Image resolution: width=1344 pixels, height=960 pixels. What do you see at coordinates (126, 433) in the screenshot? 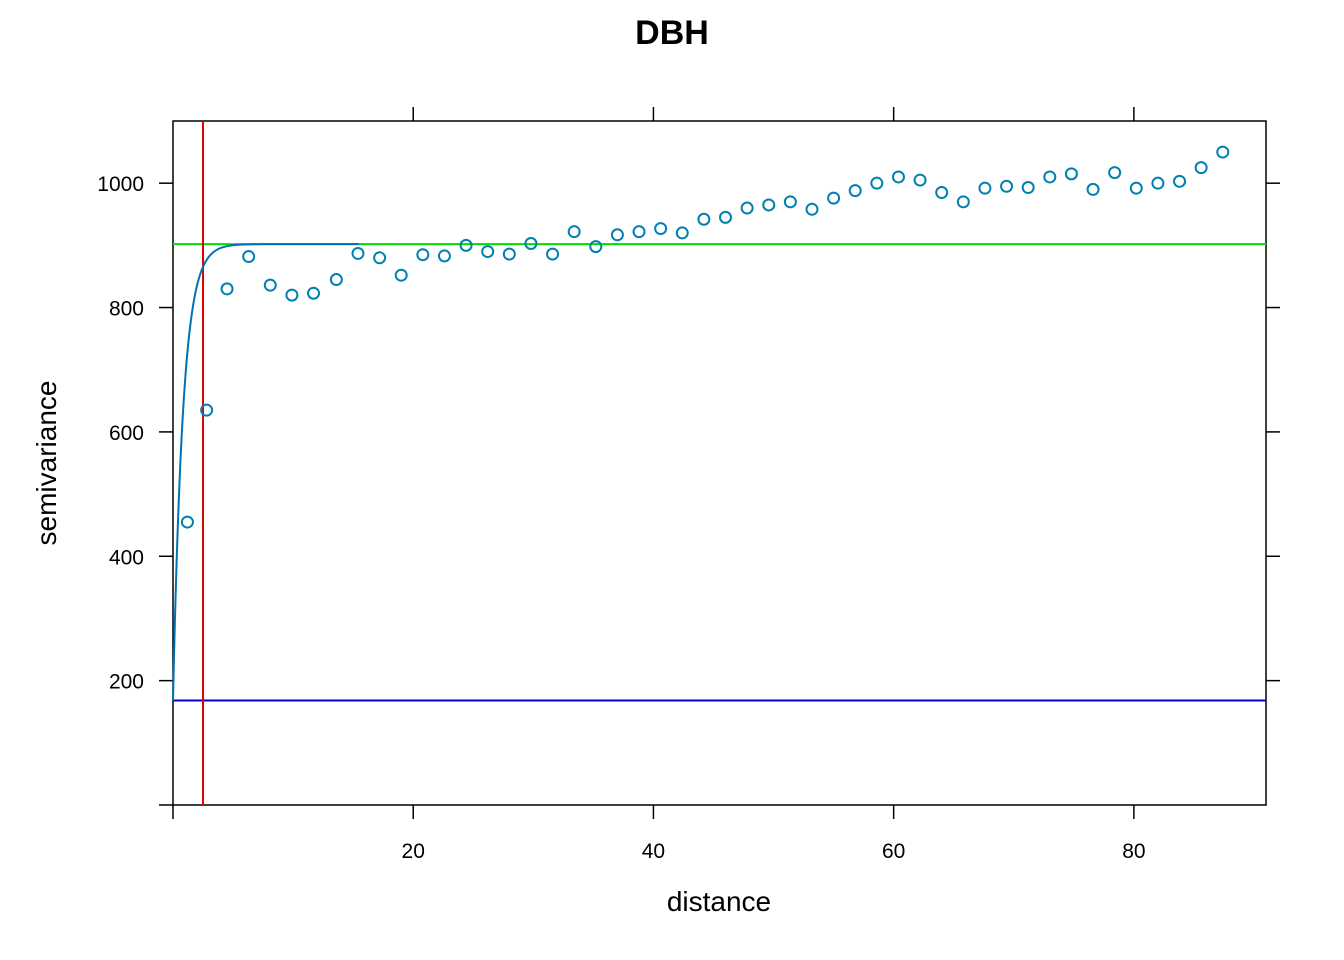
I see `y-tick-label: 600` at bounding box center [126, 433].